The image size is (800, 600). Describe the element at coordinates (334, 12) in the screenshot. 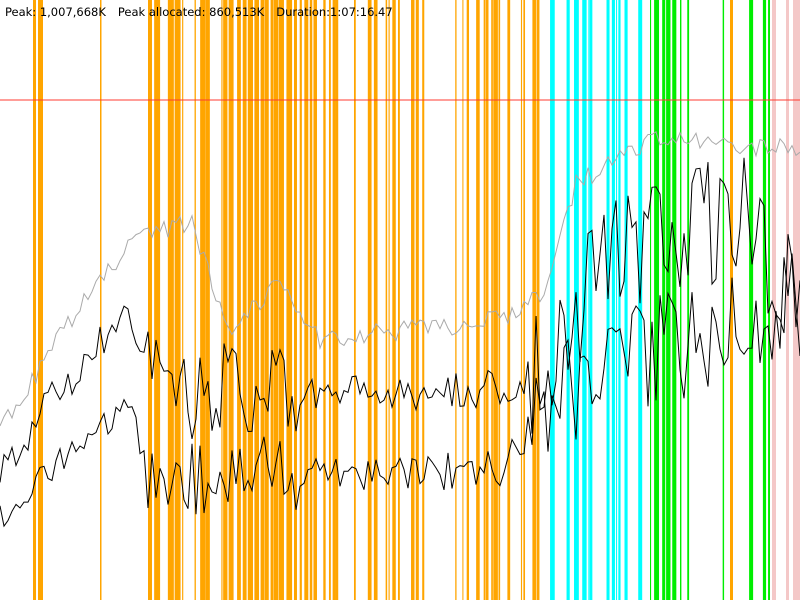

I see `duration-text: Duration:1:07:16.47` at that location.